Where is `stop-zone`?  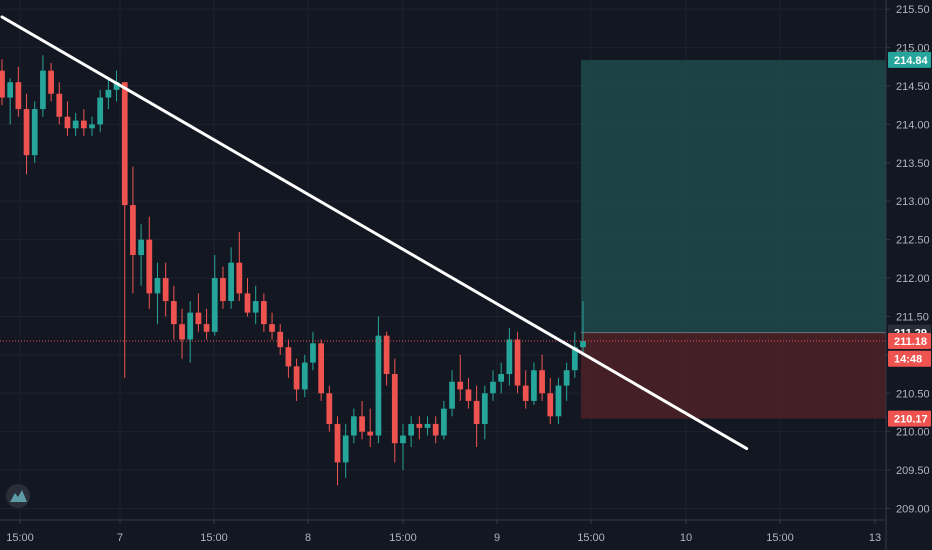 stop-zone is located at coordinates (733, 375).